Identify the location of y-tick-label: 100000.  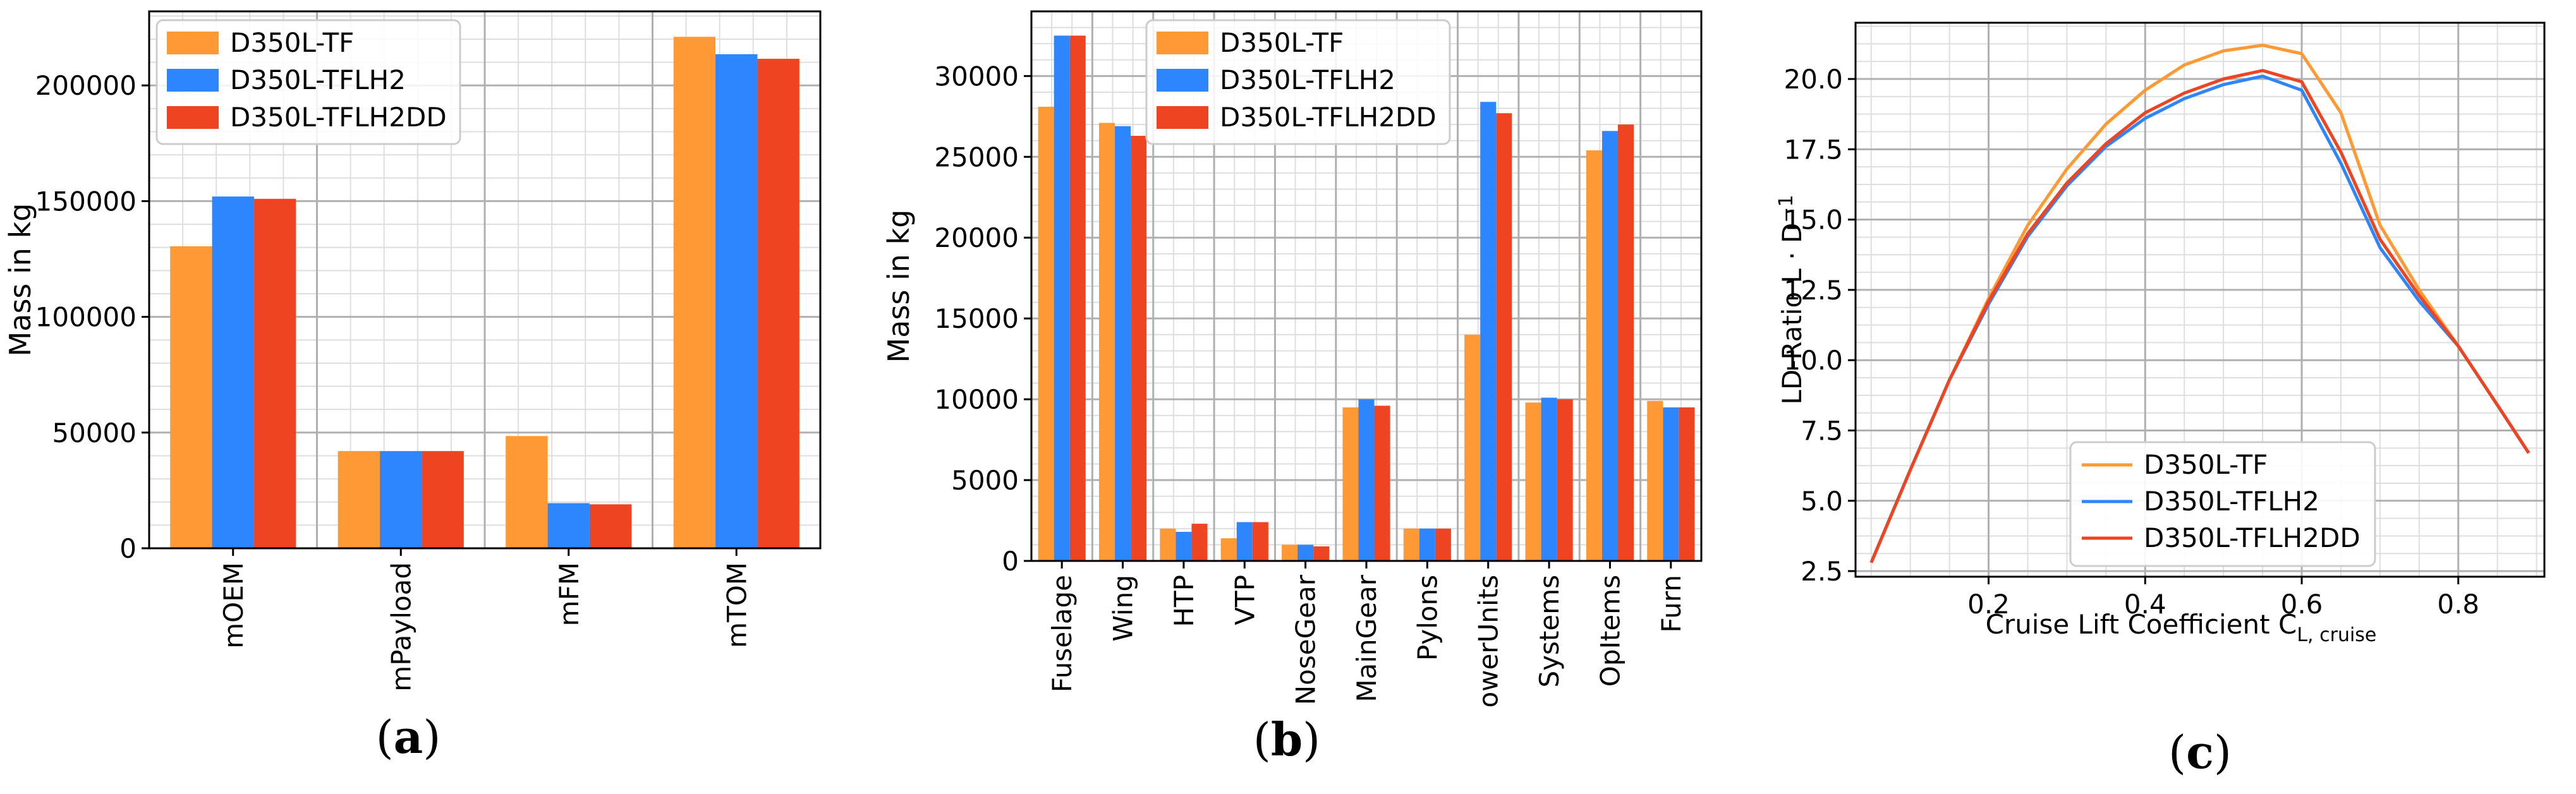
(86, 317).